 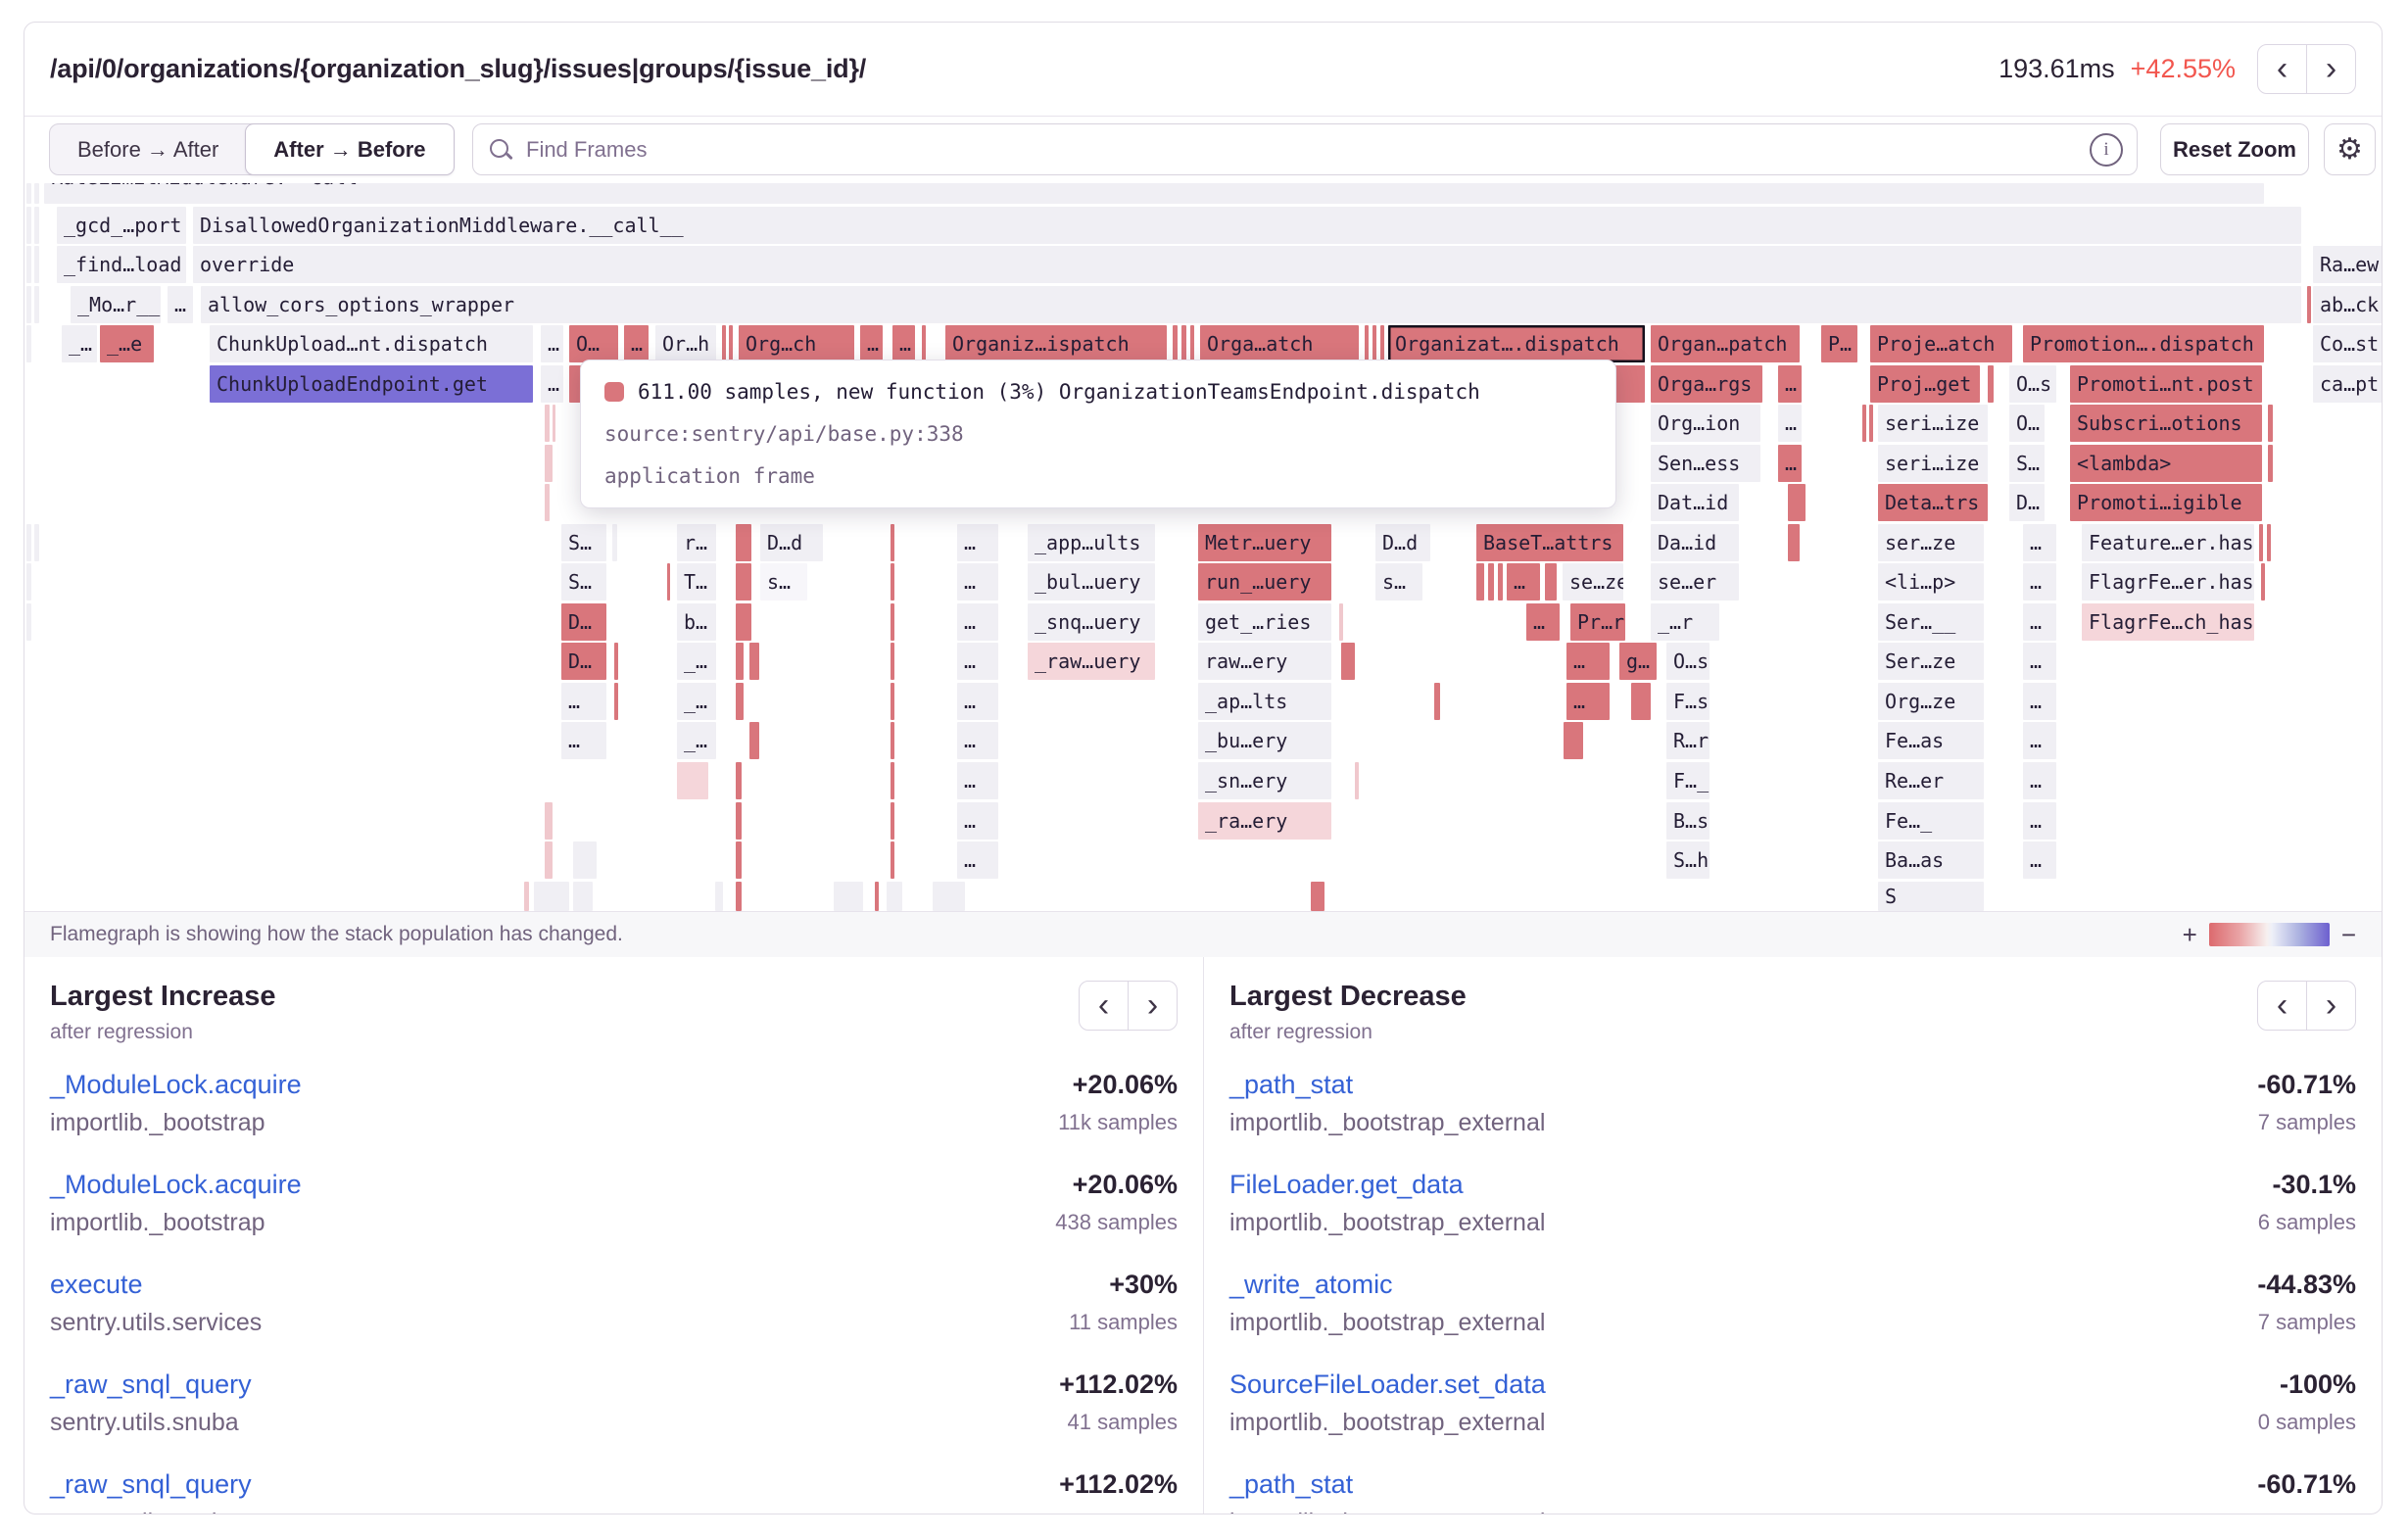 I want to click on flamegraph-frame: S…h, so click(x=1688, y=860).